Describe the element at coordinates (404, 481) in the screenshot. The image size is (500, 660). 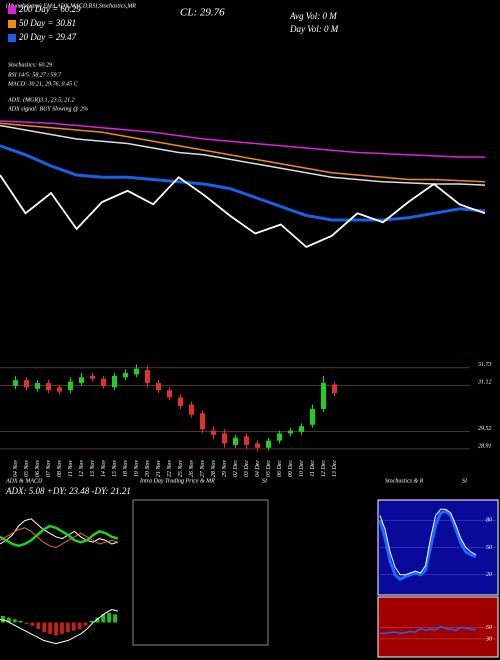
I see `panel-title: Stochastics & R` at that location.